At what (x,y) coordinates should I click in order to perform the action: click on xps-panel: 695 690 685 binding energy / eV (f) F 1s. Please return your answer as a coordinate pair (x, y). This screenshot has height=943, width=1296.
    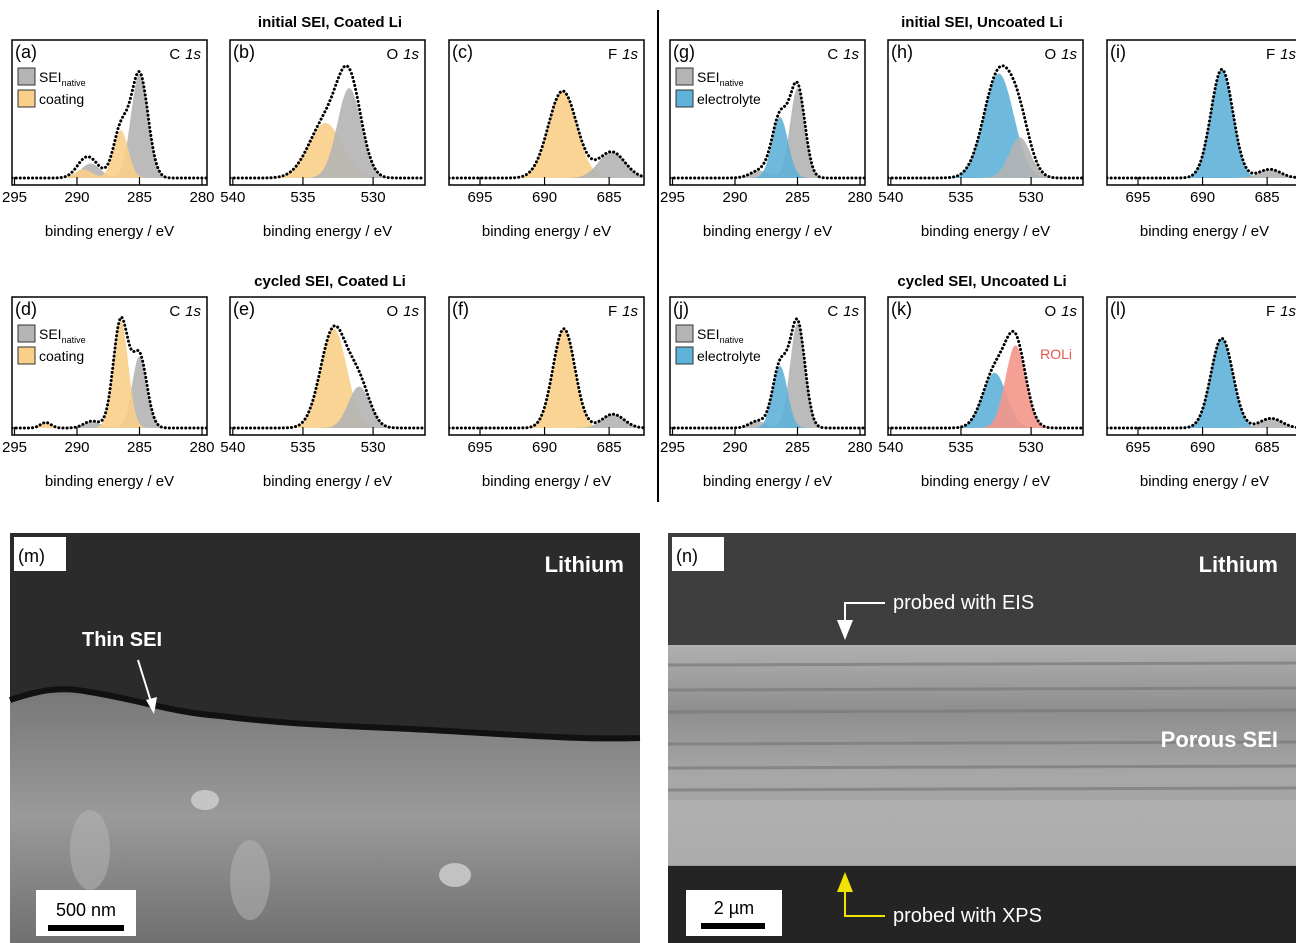
    Looking at the image, I should click on (546, 393).